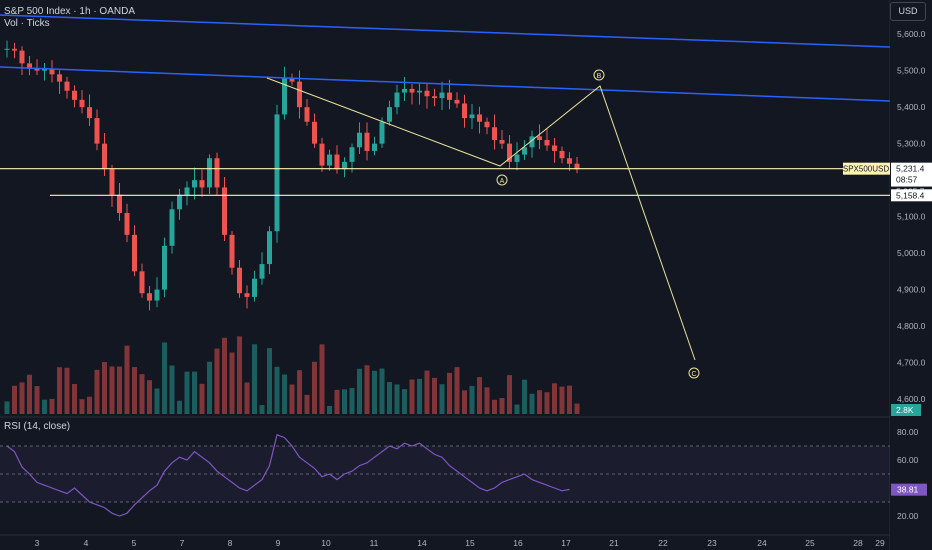 The width and height of the screenshot is (932, 550). What do you see at coordinates (911, 71) in the screenshot?
I see `y-tick-label: 5,500.0` at bounding box center [911, 71].